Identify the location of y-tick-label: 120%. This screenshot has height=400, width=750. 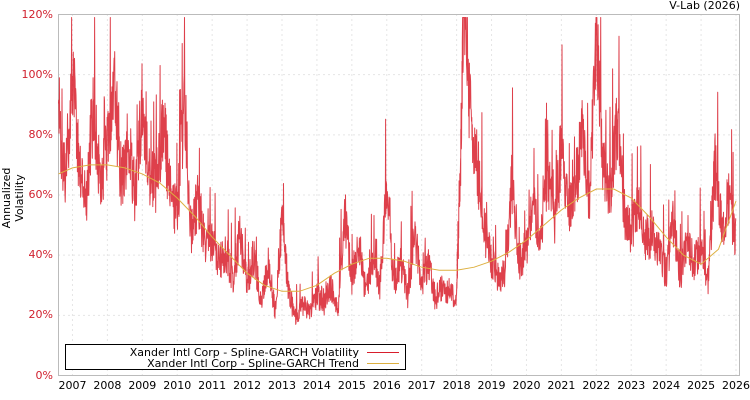
(37, 14).